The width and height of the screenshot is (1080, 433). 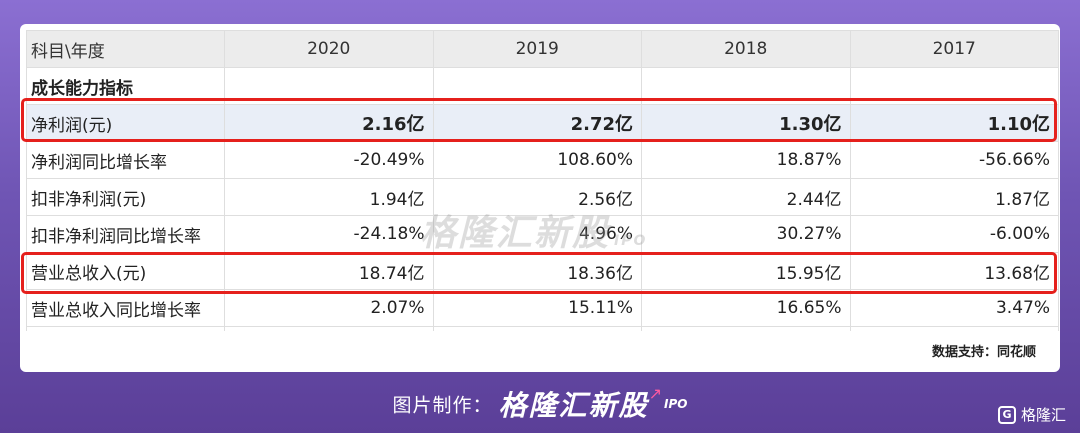 I want to click on table-cell: -20.49%, so click(x=329, y=160).